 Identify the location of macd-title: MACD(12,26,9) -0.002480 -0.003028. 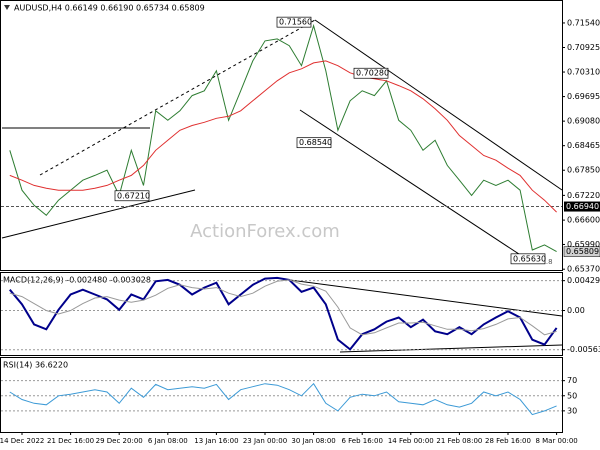
(77, 280).